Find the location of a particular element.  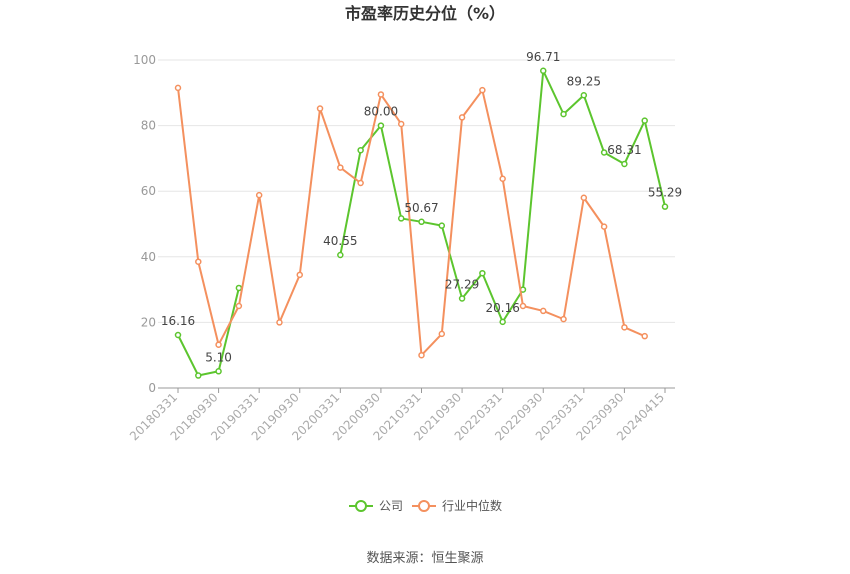

legend-company-marker is located at coordinates (361, 506).